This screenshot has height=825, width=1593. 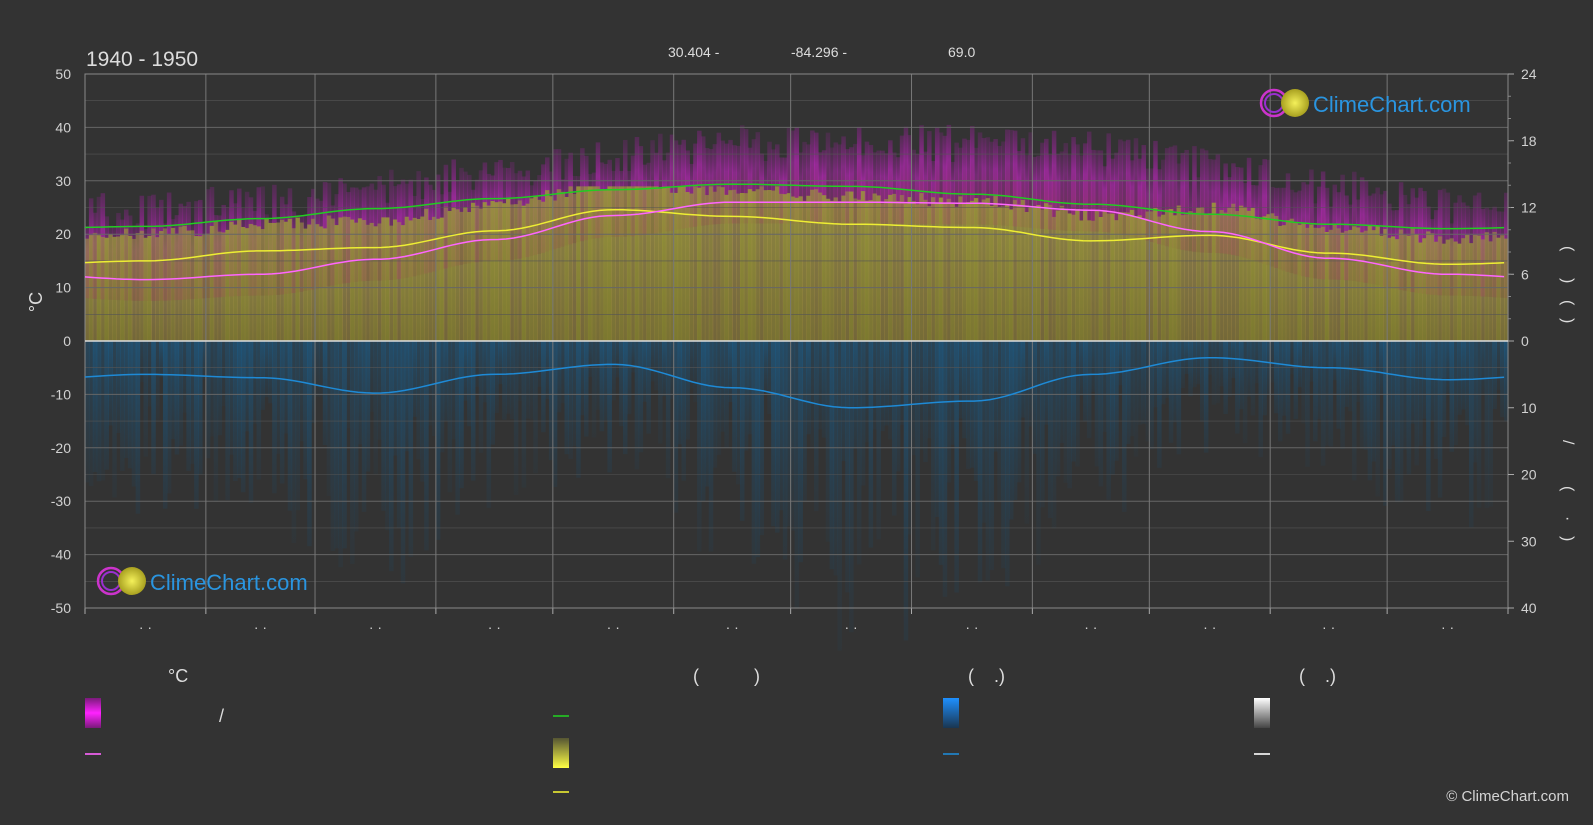 I want to click on right-axis-label-bottom: ), so click(x=1567, y=538).